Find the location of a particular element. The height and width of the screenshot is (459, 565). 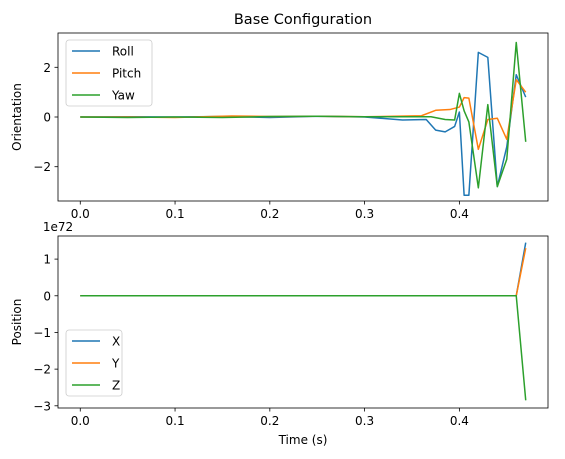

y-axis-label: Orientation is located at coordinates (17, 117).